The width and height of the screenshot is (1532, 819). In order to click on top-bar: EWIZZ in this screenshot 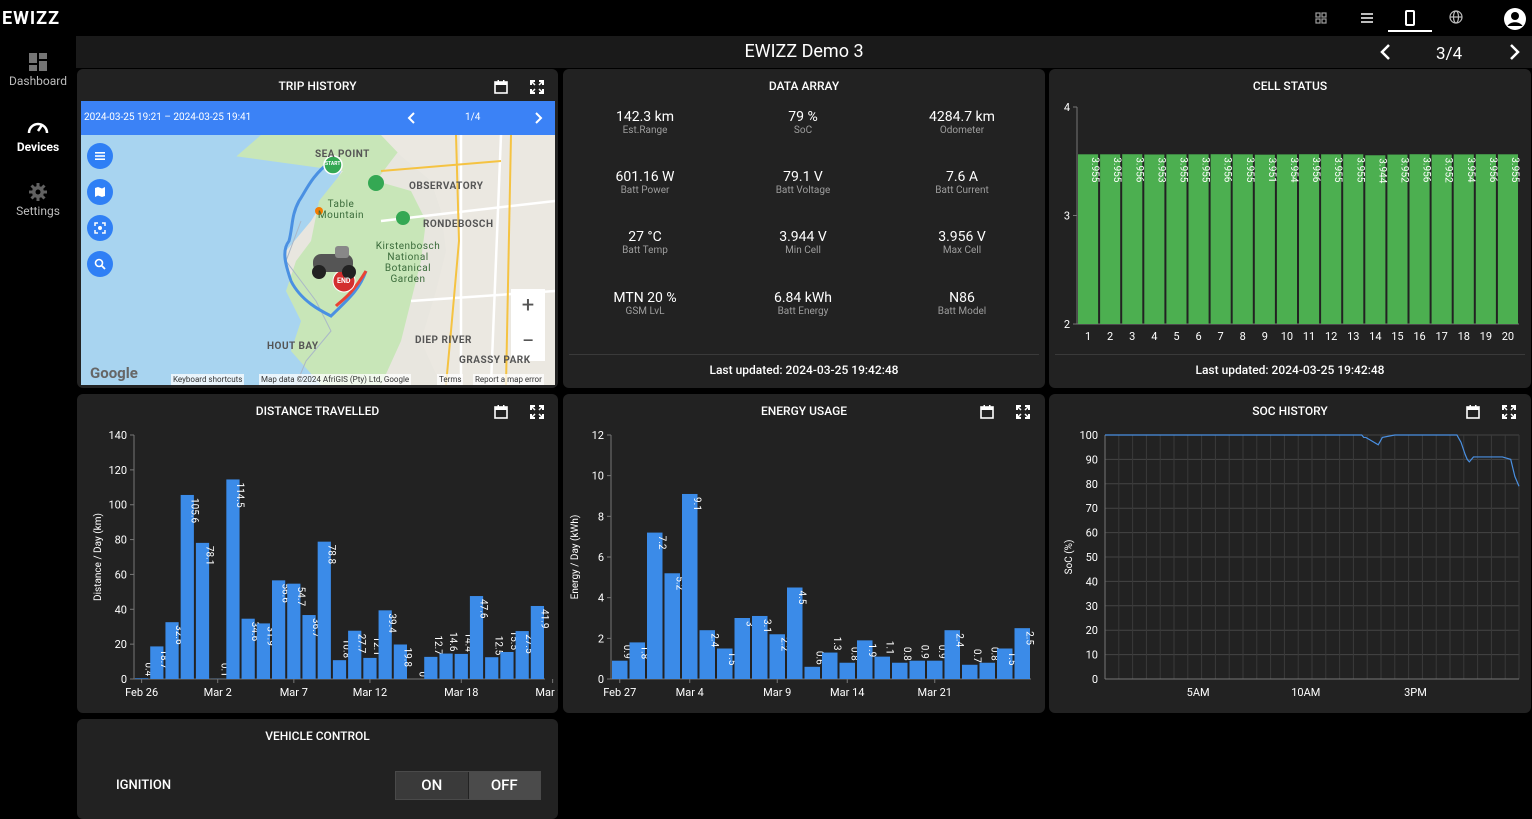, I will do `click(766, 18)`.